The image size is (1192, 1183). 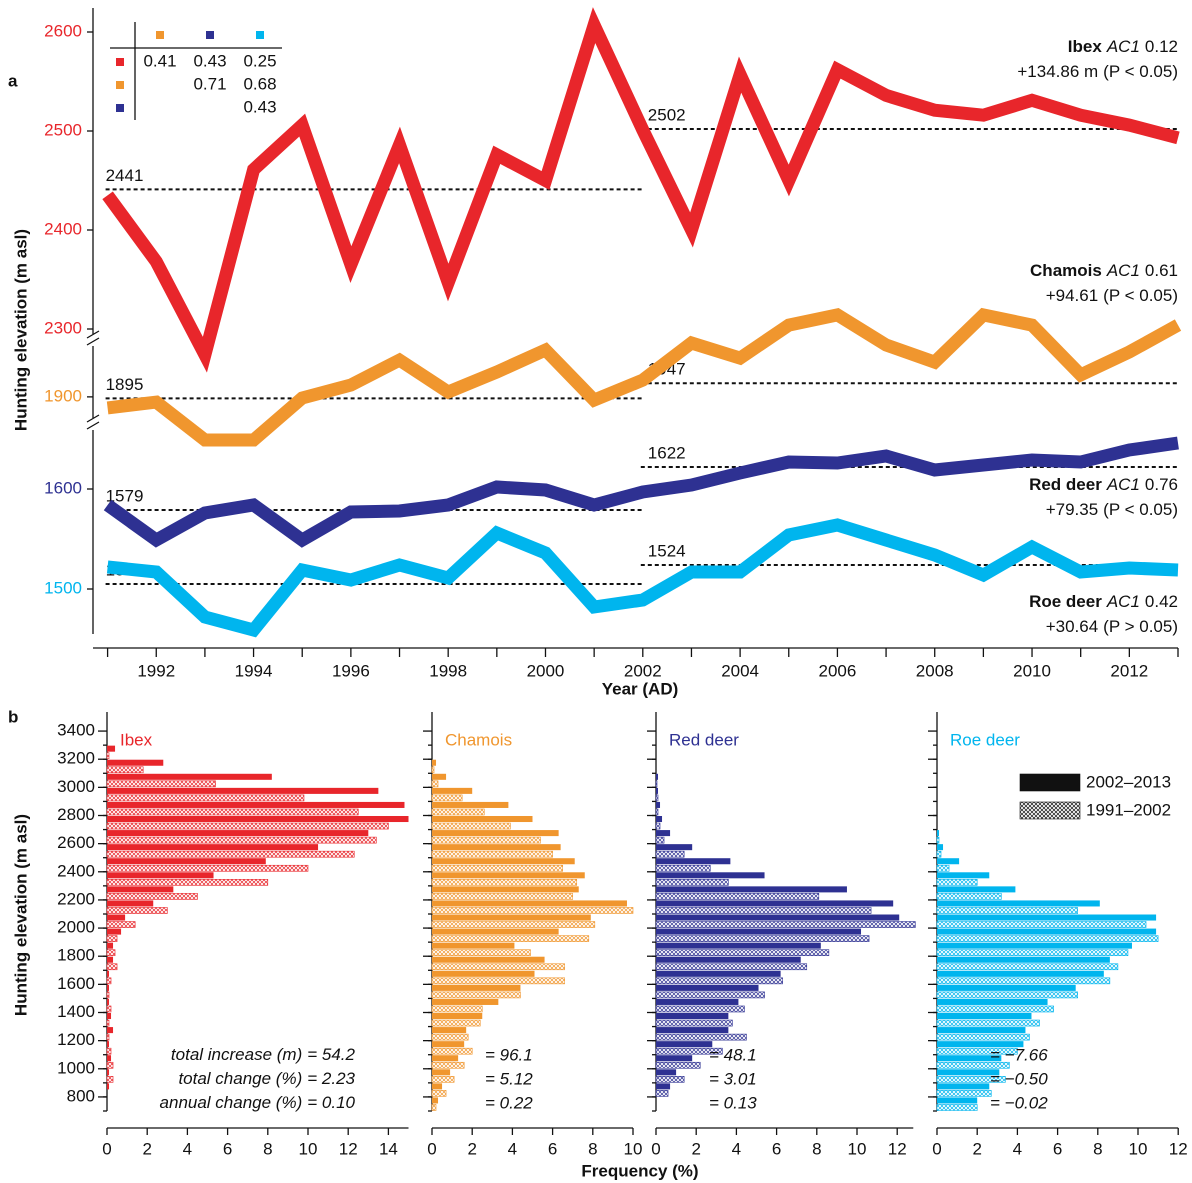 I want to click on annotation: +134.86 m (P < 0.05), so click(x=1097, y=71).